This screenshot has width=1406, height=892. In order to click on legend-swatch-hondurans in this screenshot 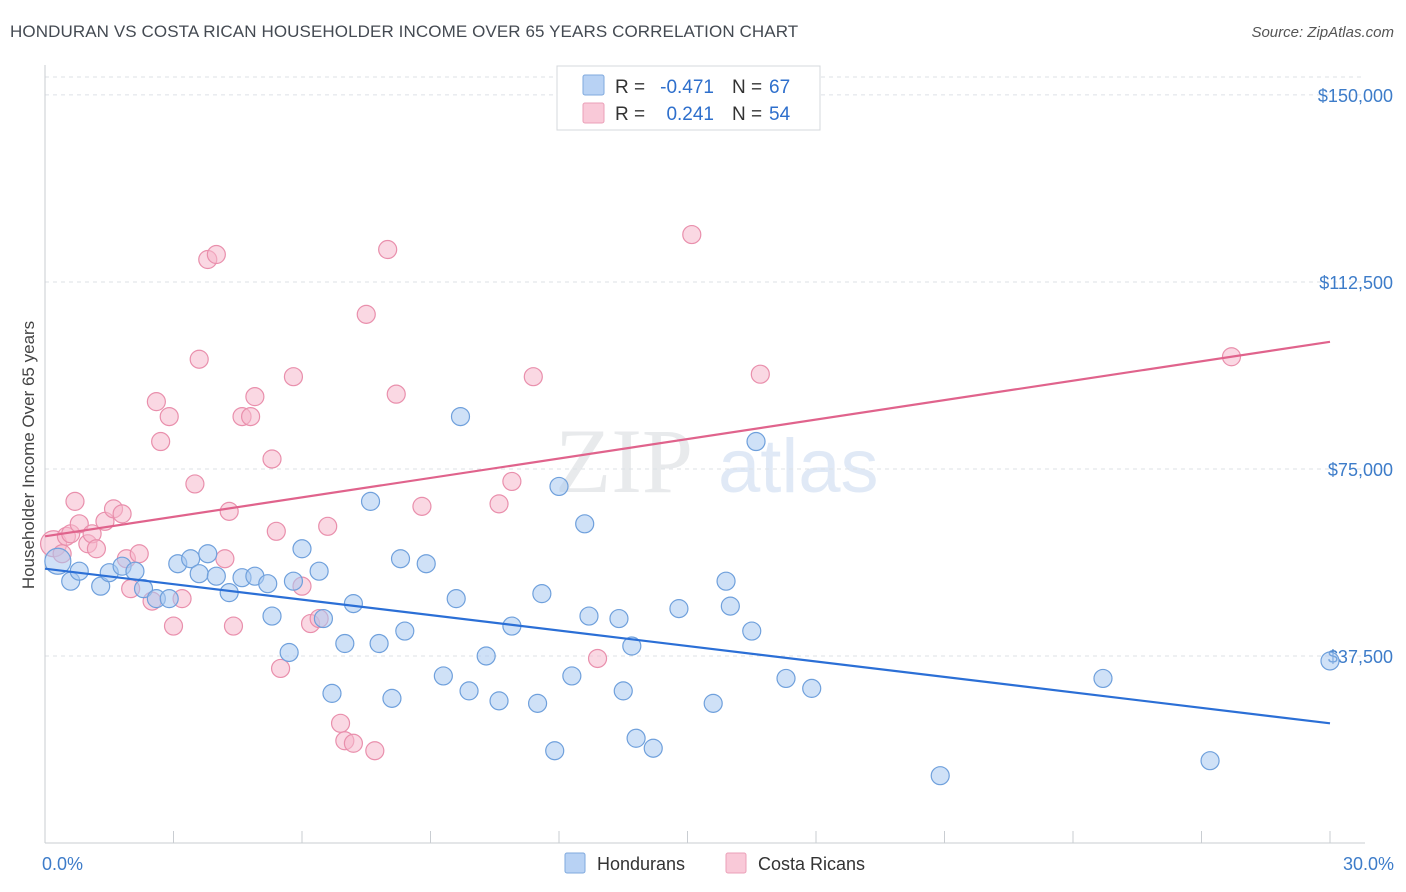, I will do `click(593, 85)`.